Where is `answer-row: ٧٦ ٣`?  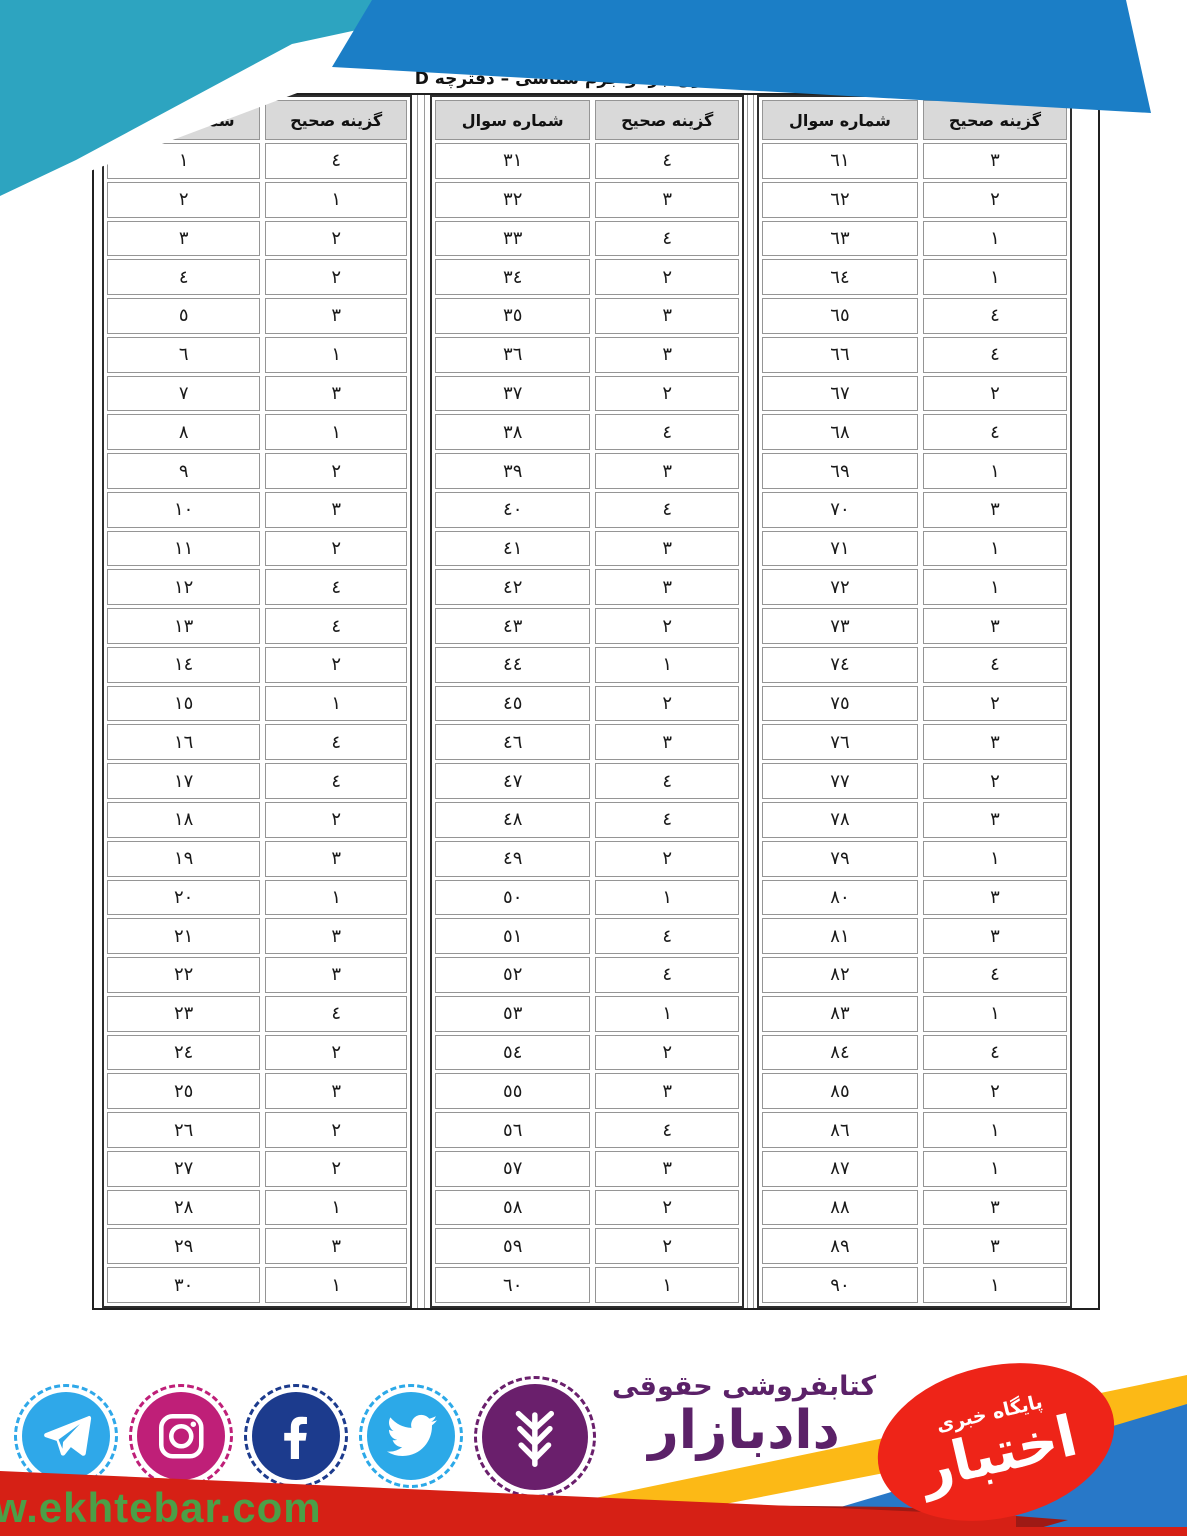
answer-row: ٧٦ ٣ is located at coordinates (914, 742).